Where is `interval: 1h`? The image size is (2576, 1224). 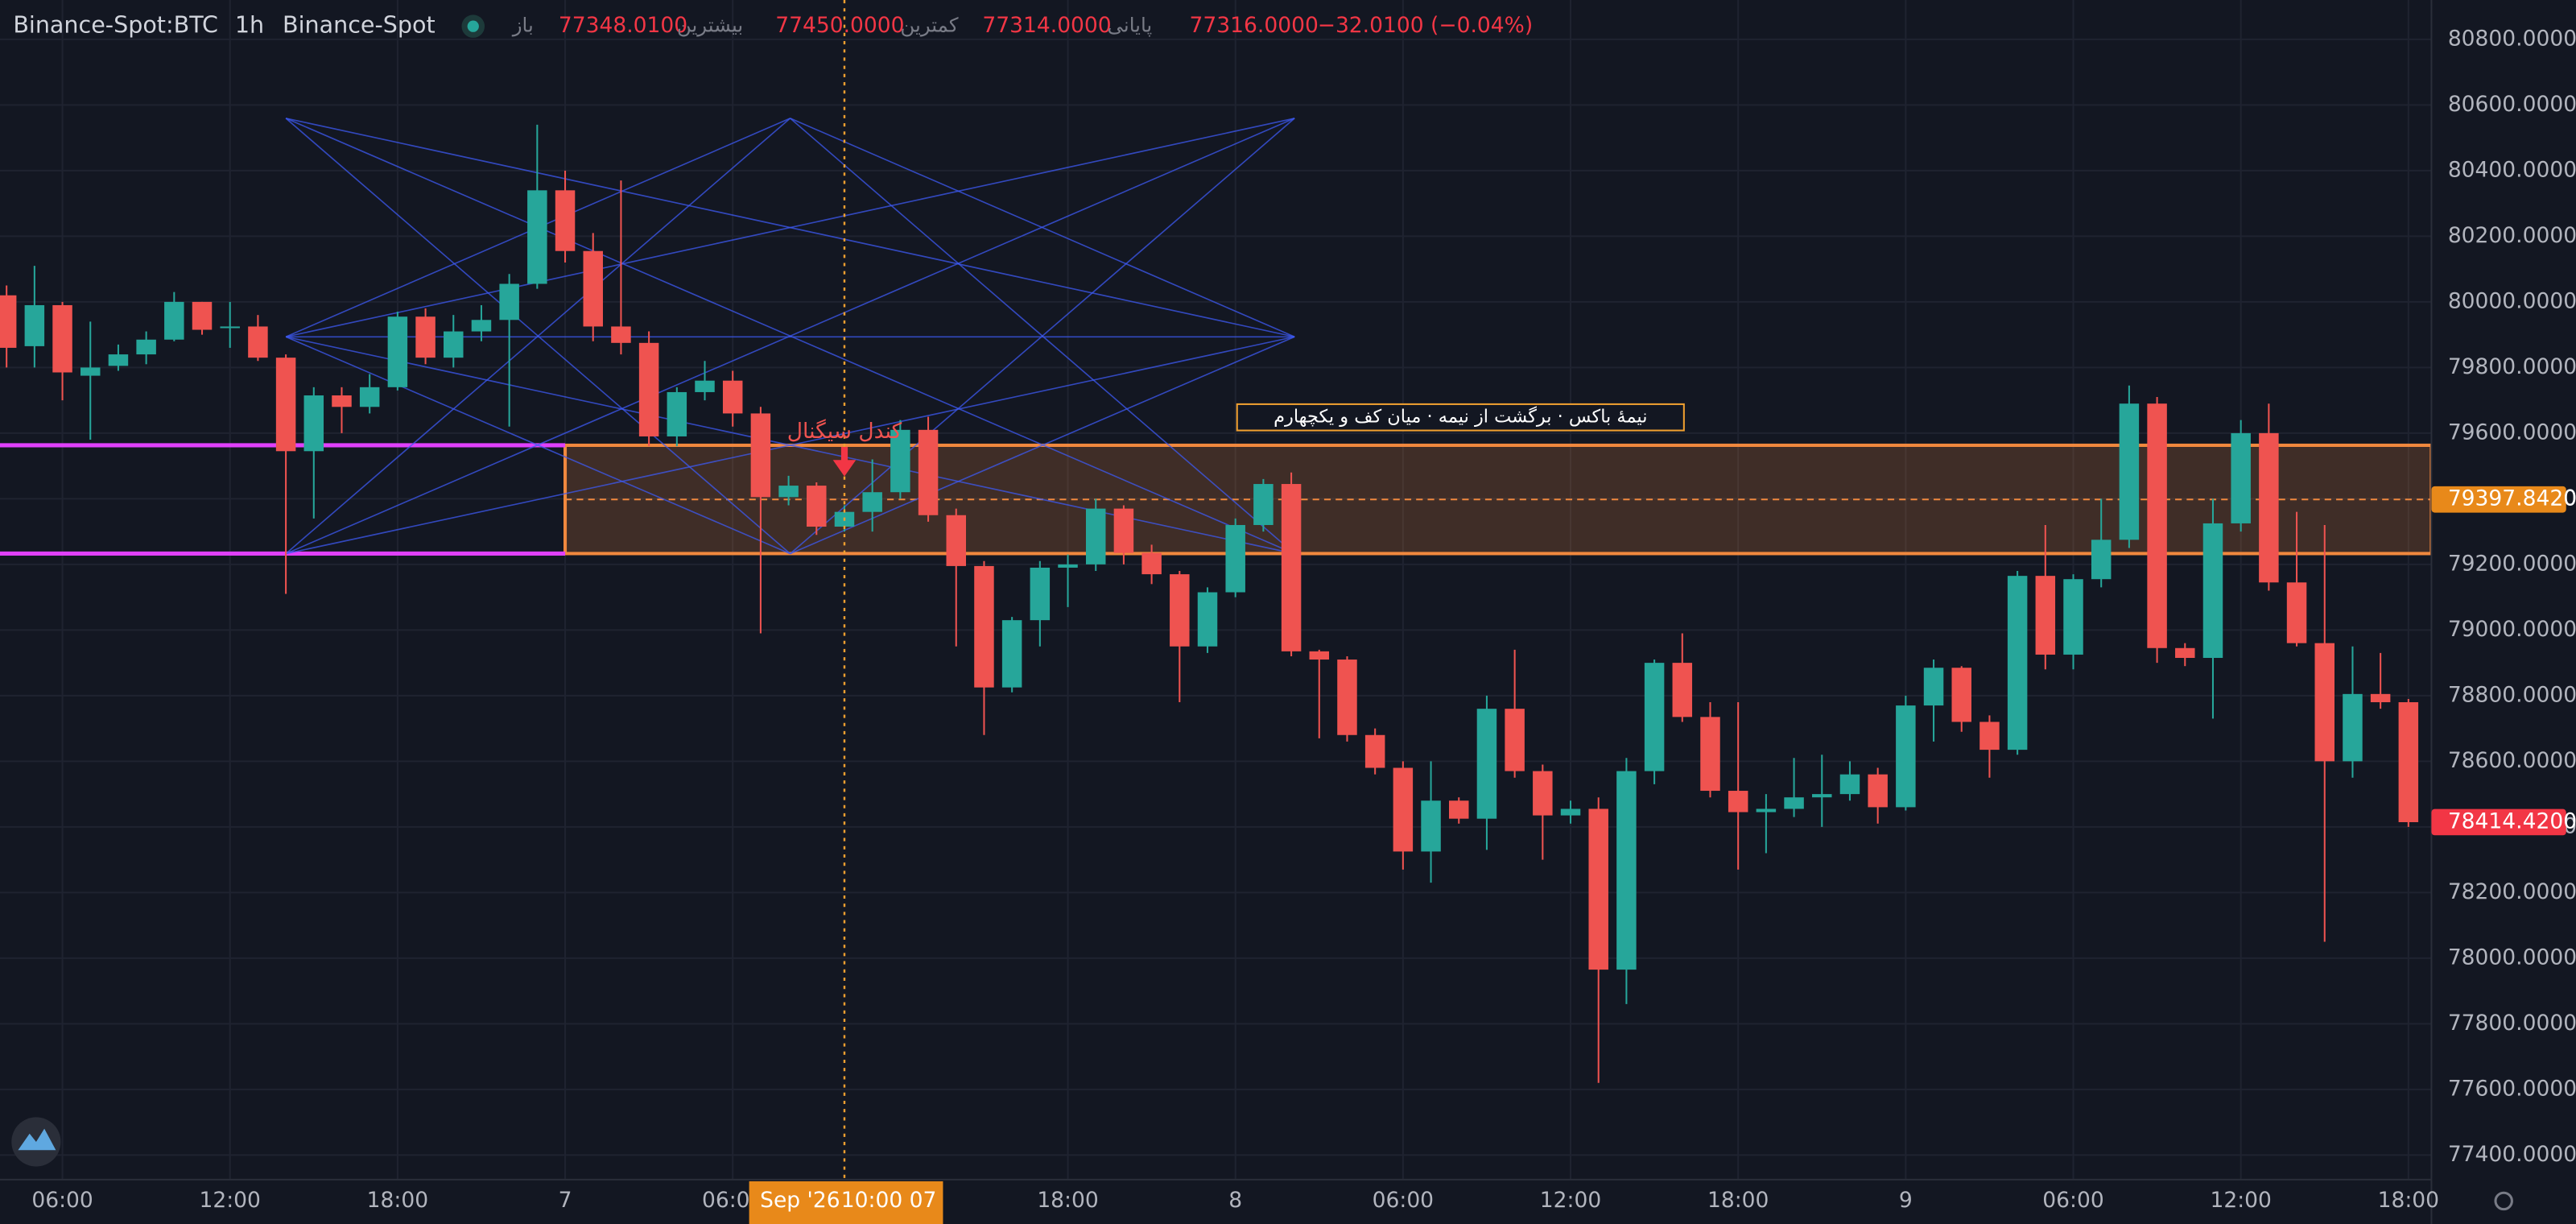
interval: 1h is located at coordinates (249, 25).